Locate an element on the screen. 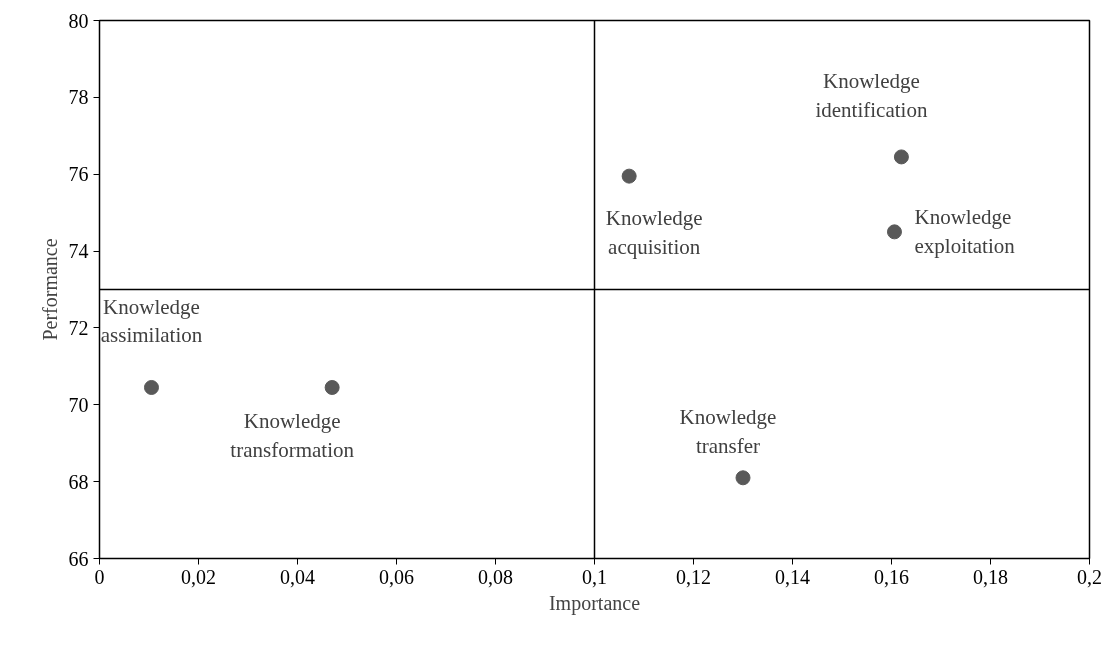 Image resolution: width=1114 pixels, height=652 pixels. x-tick-label: 0,02 is located at coordinates (198, 576).